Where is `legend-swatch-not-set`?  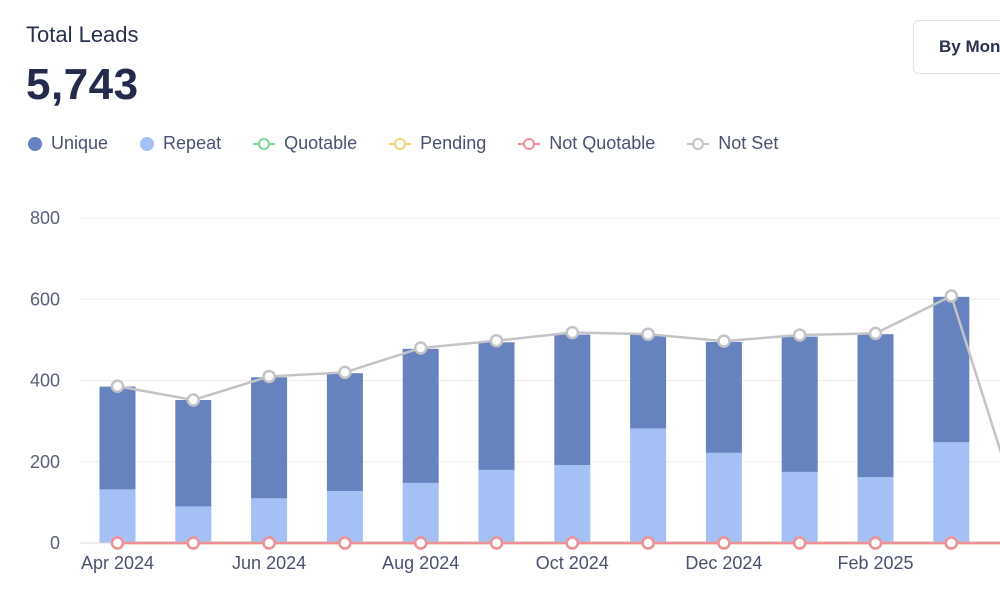
legend-swatch-not-set is located at coordinates (698, 144).